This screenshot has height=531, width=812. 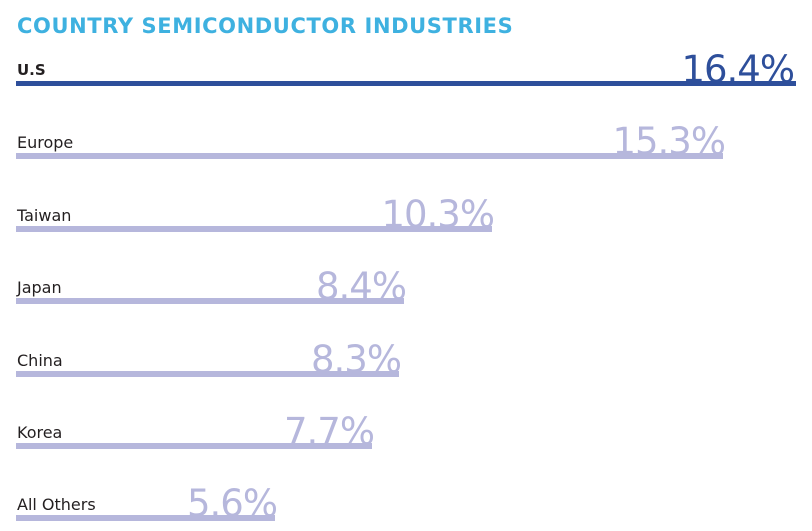 What do you see at coordinates (232, 503) in the screenshot?
I see `value-label: 5.6%` at bounding box center [232, 503].